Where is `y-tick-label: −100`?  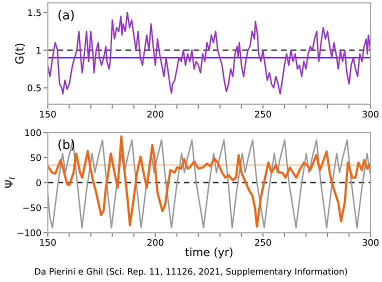
y-tick-label: −100 is located at coordinates (29, 232).